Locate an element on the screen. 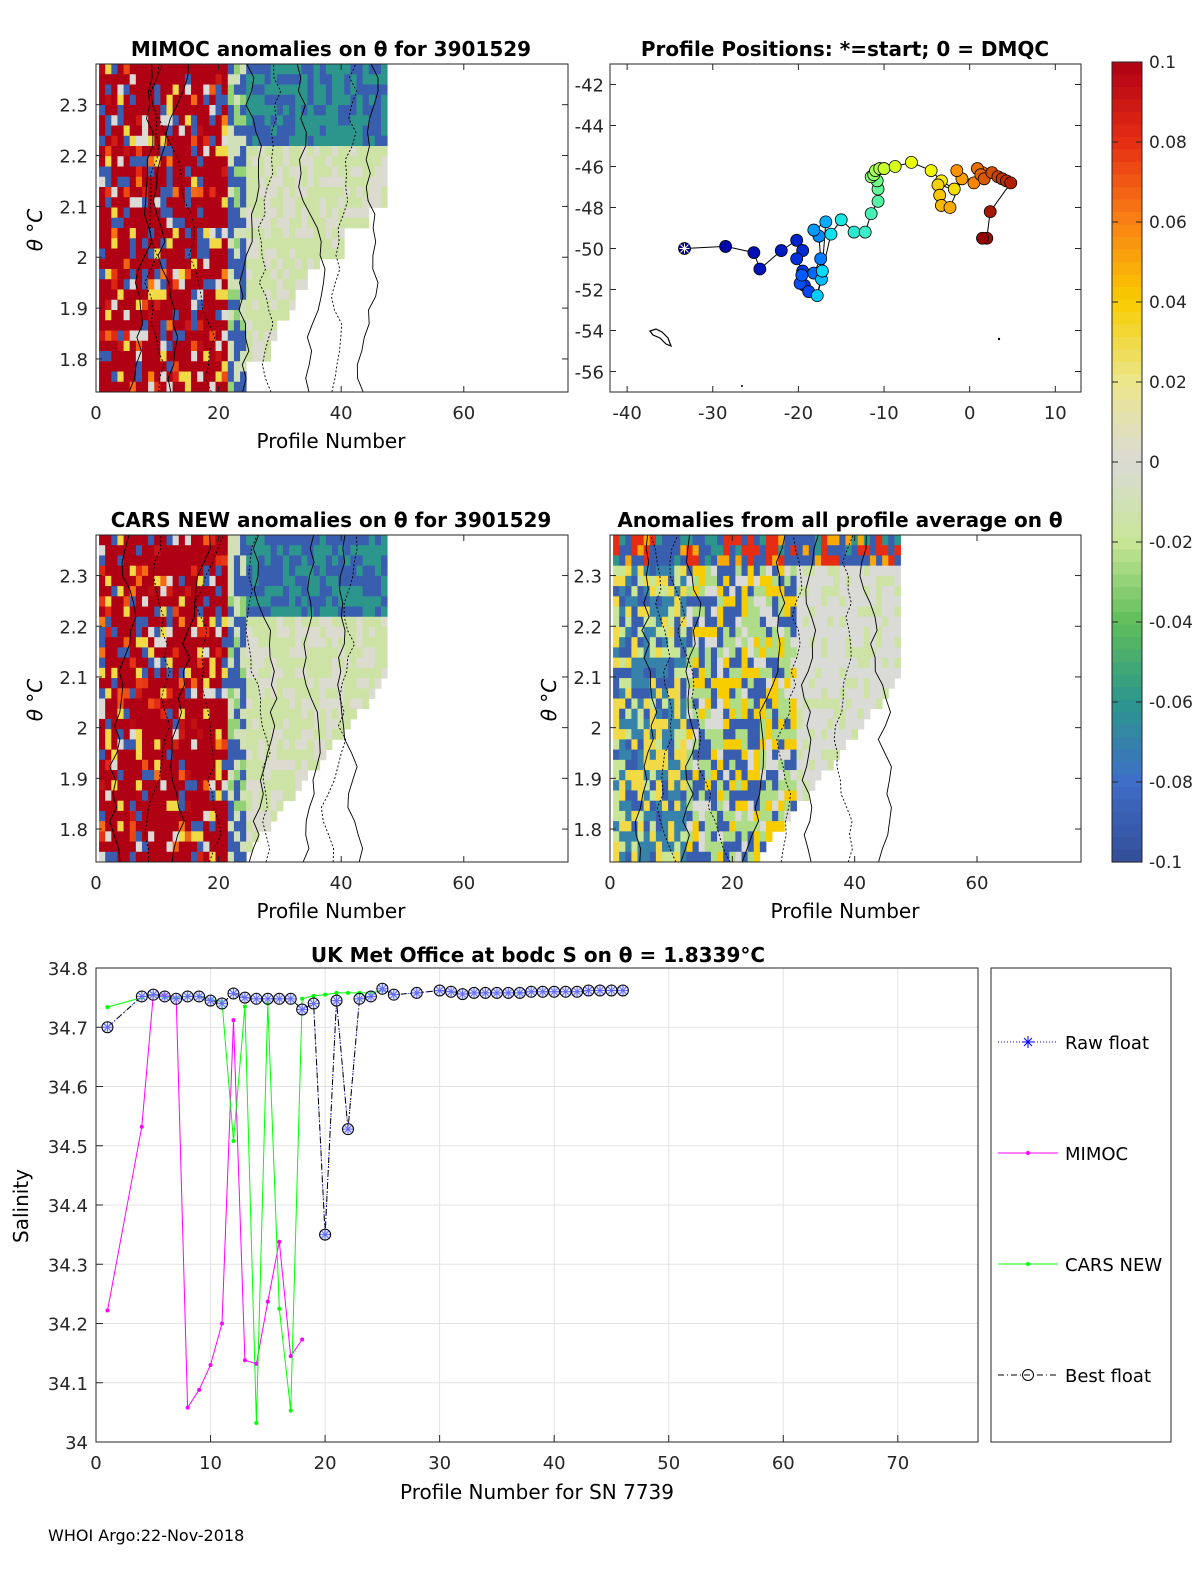 This screenshot has height=1575, width=1200. profile-marker is located at coordinates (1011, 183).